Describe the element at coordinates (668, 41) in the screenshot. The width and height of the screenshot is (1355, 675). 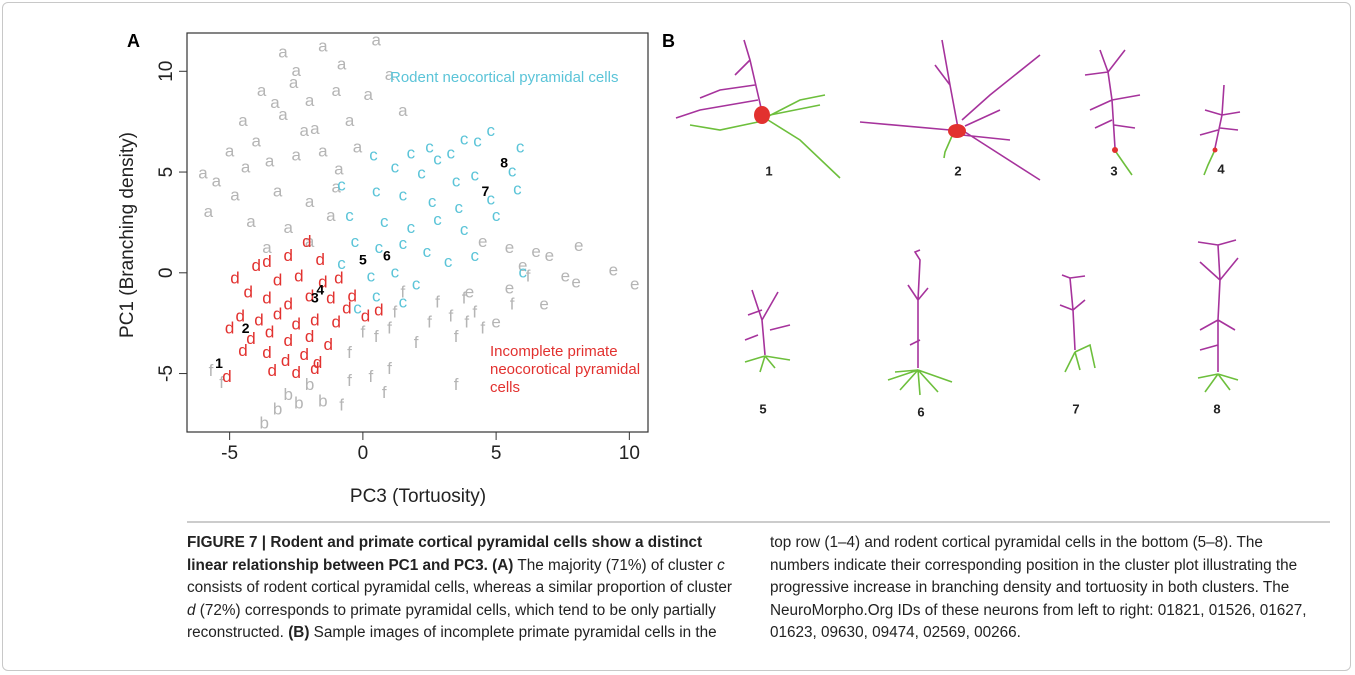
I see `panel-letter: B` at that location.